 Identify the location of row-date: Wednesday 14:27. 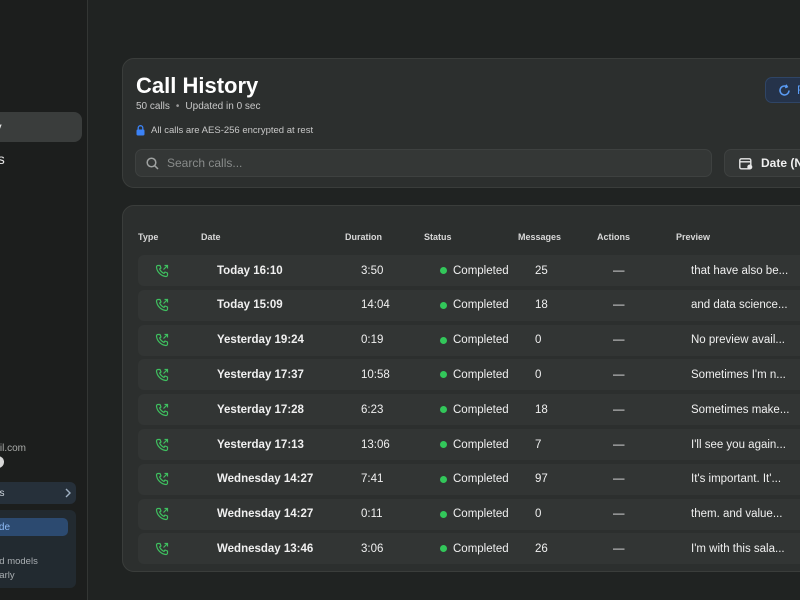
(265, 479).